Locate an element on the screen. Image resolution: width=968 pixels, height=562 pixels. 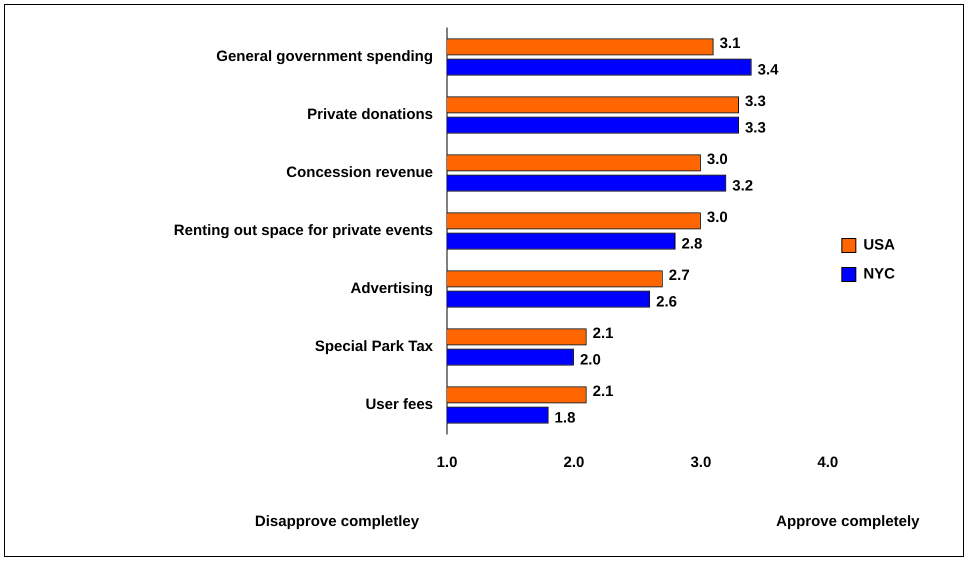
data-label: 2.0 is located at coordinates (590, 359).